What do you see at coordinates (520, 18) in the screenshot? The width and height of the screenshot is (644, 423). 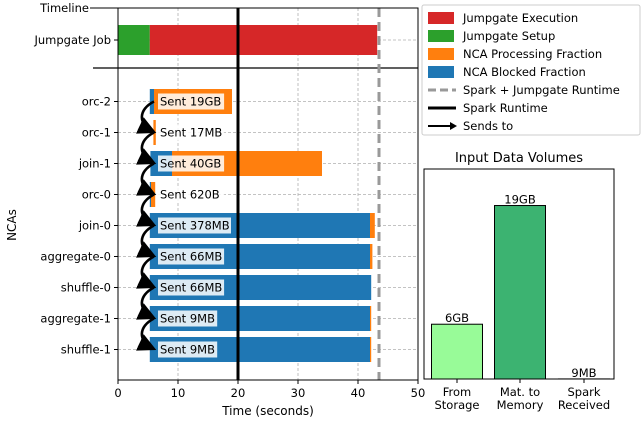 I see `legend-label: Jumpgate Execution` at bounding box center [520, 18].